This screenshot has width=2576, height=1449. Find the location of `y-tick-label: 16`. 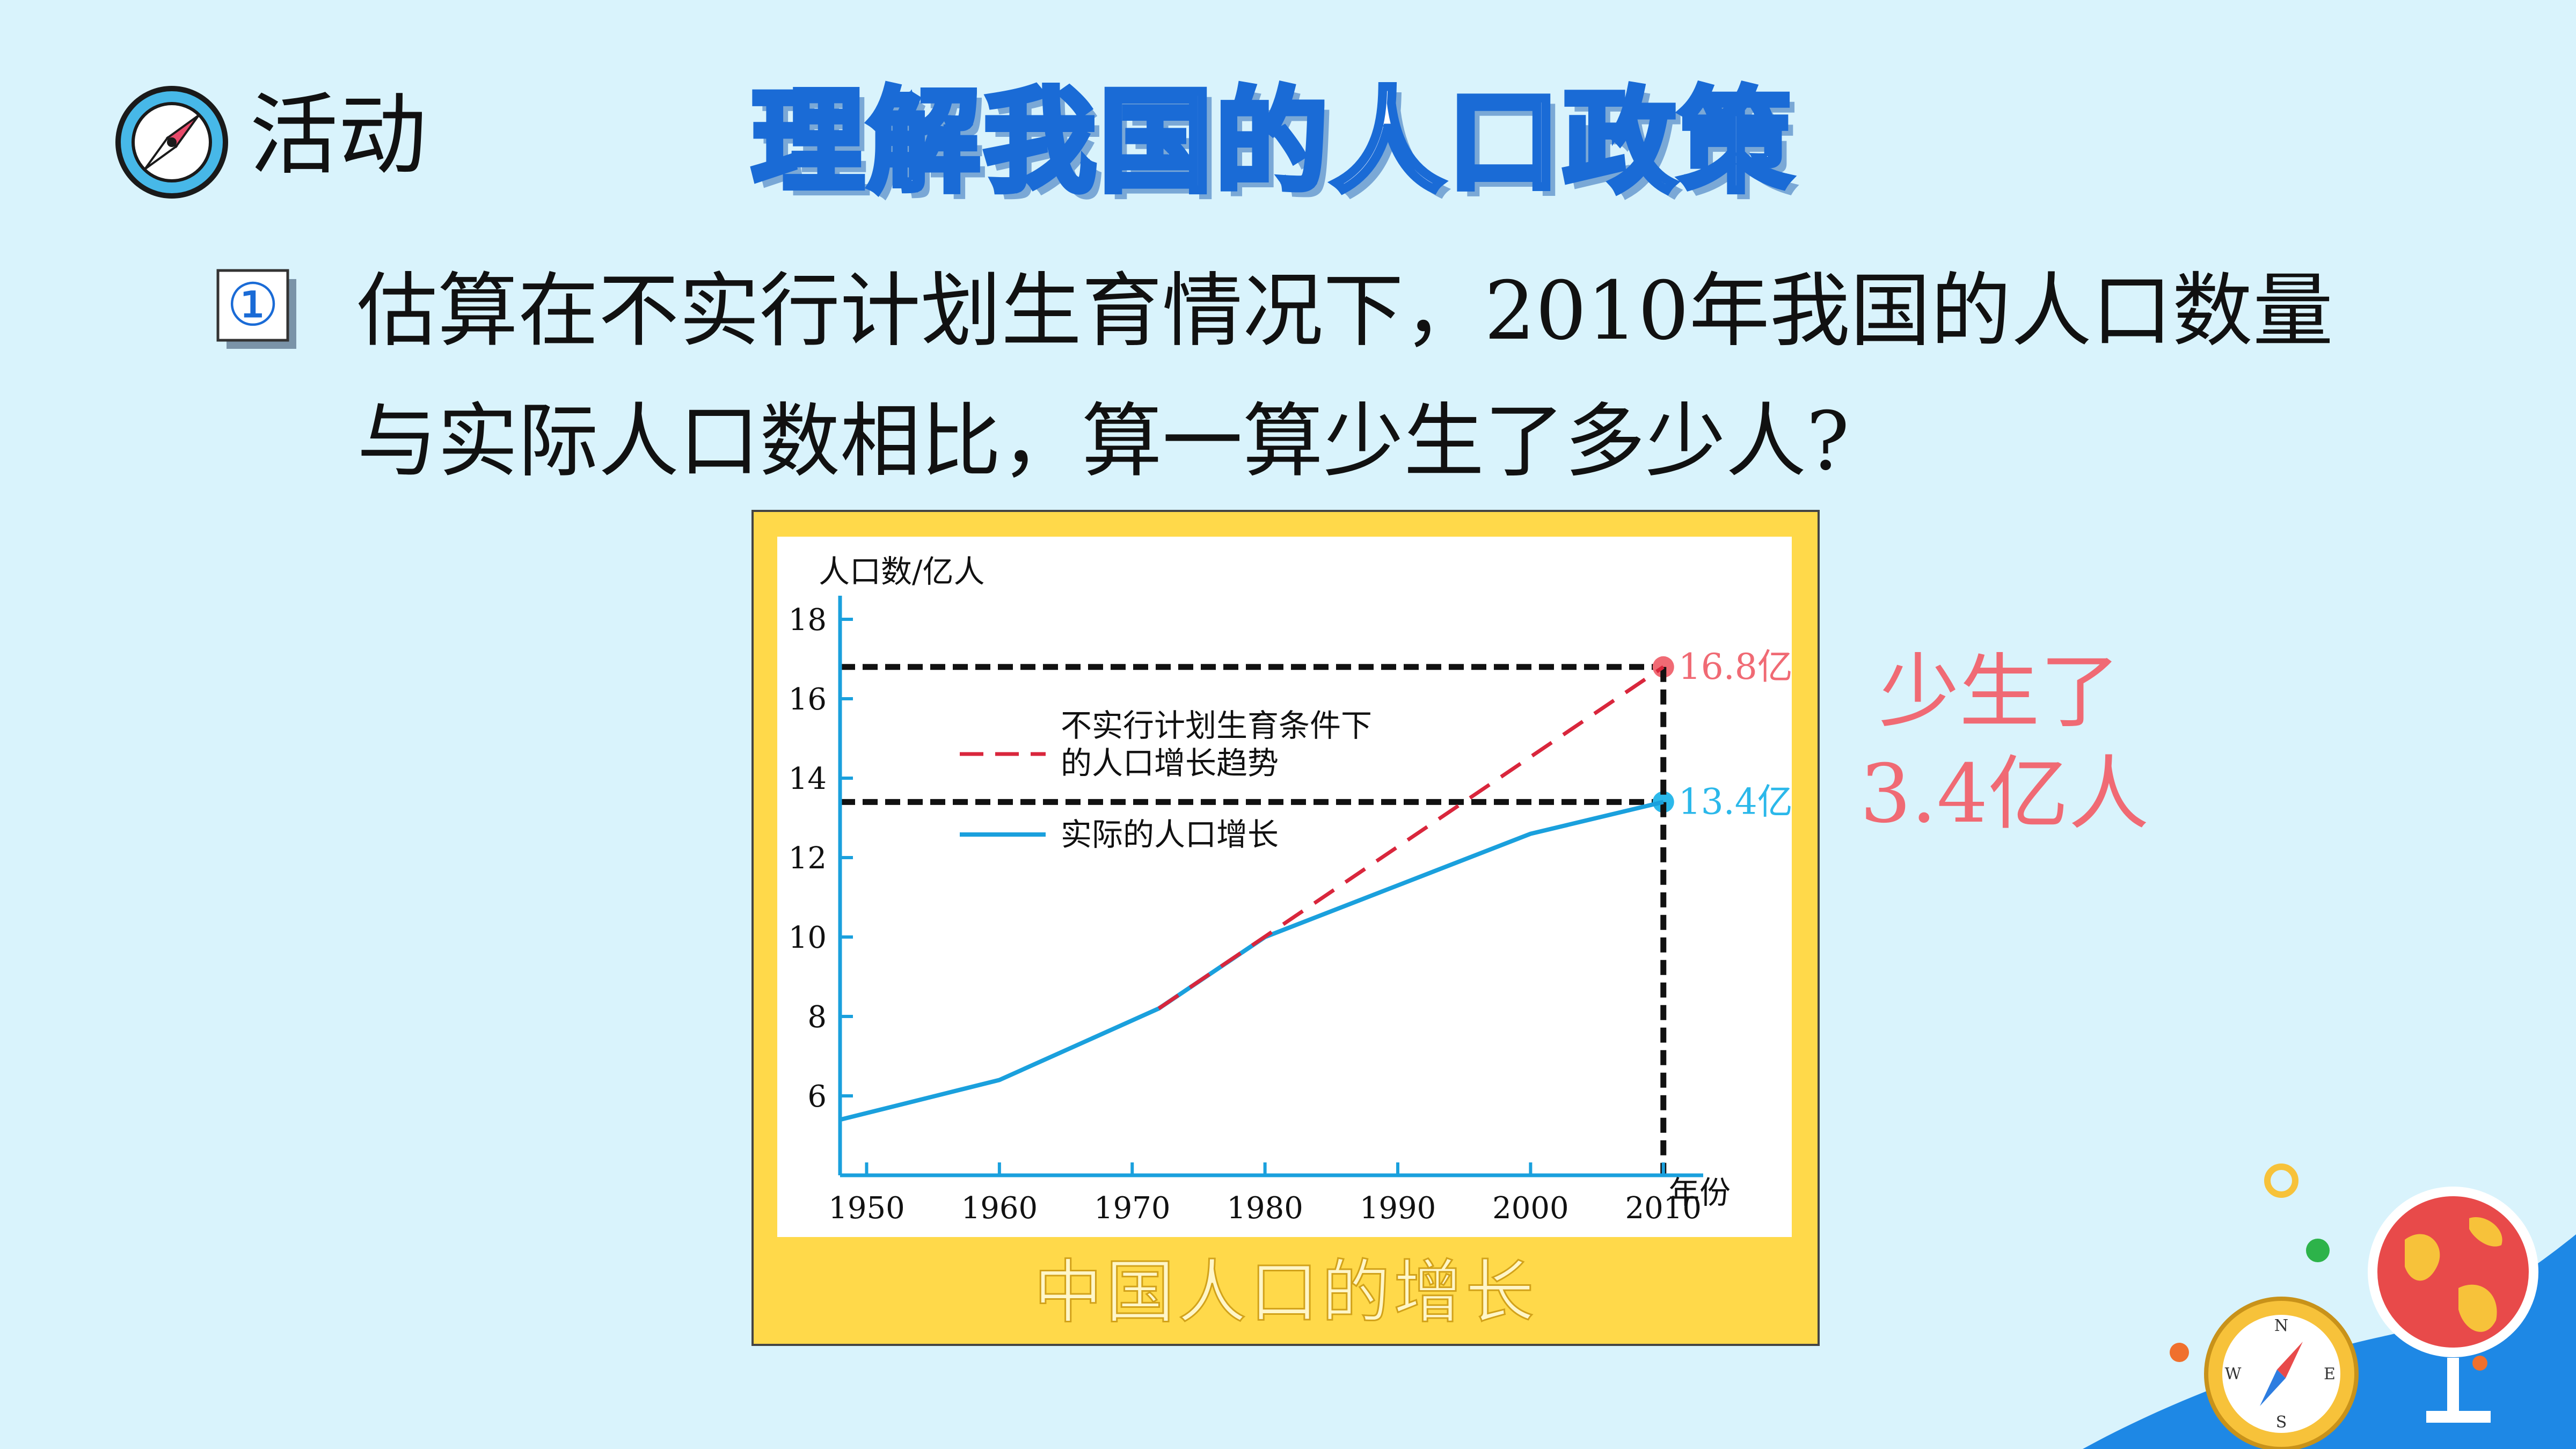

y-tick-label: 16 is located at coordinates (808, 699).